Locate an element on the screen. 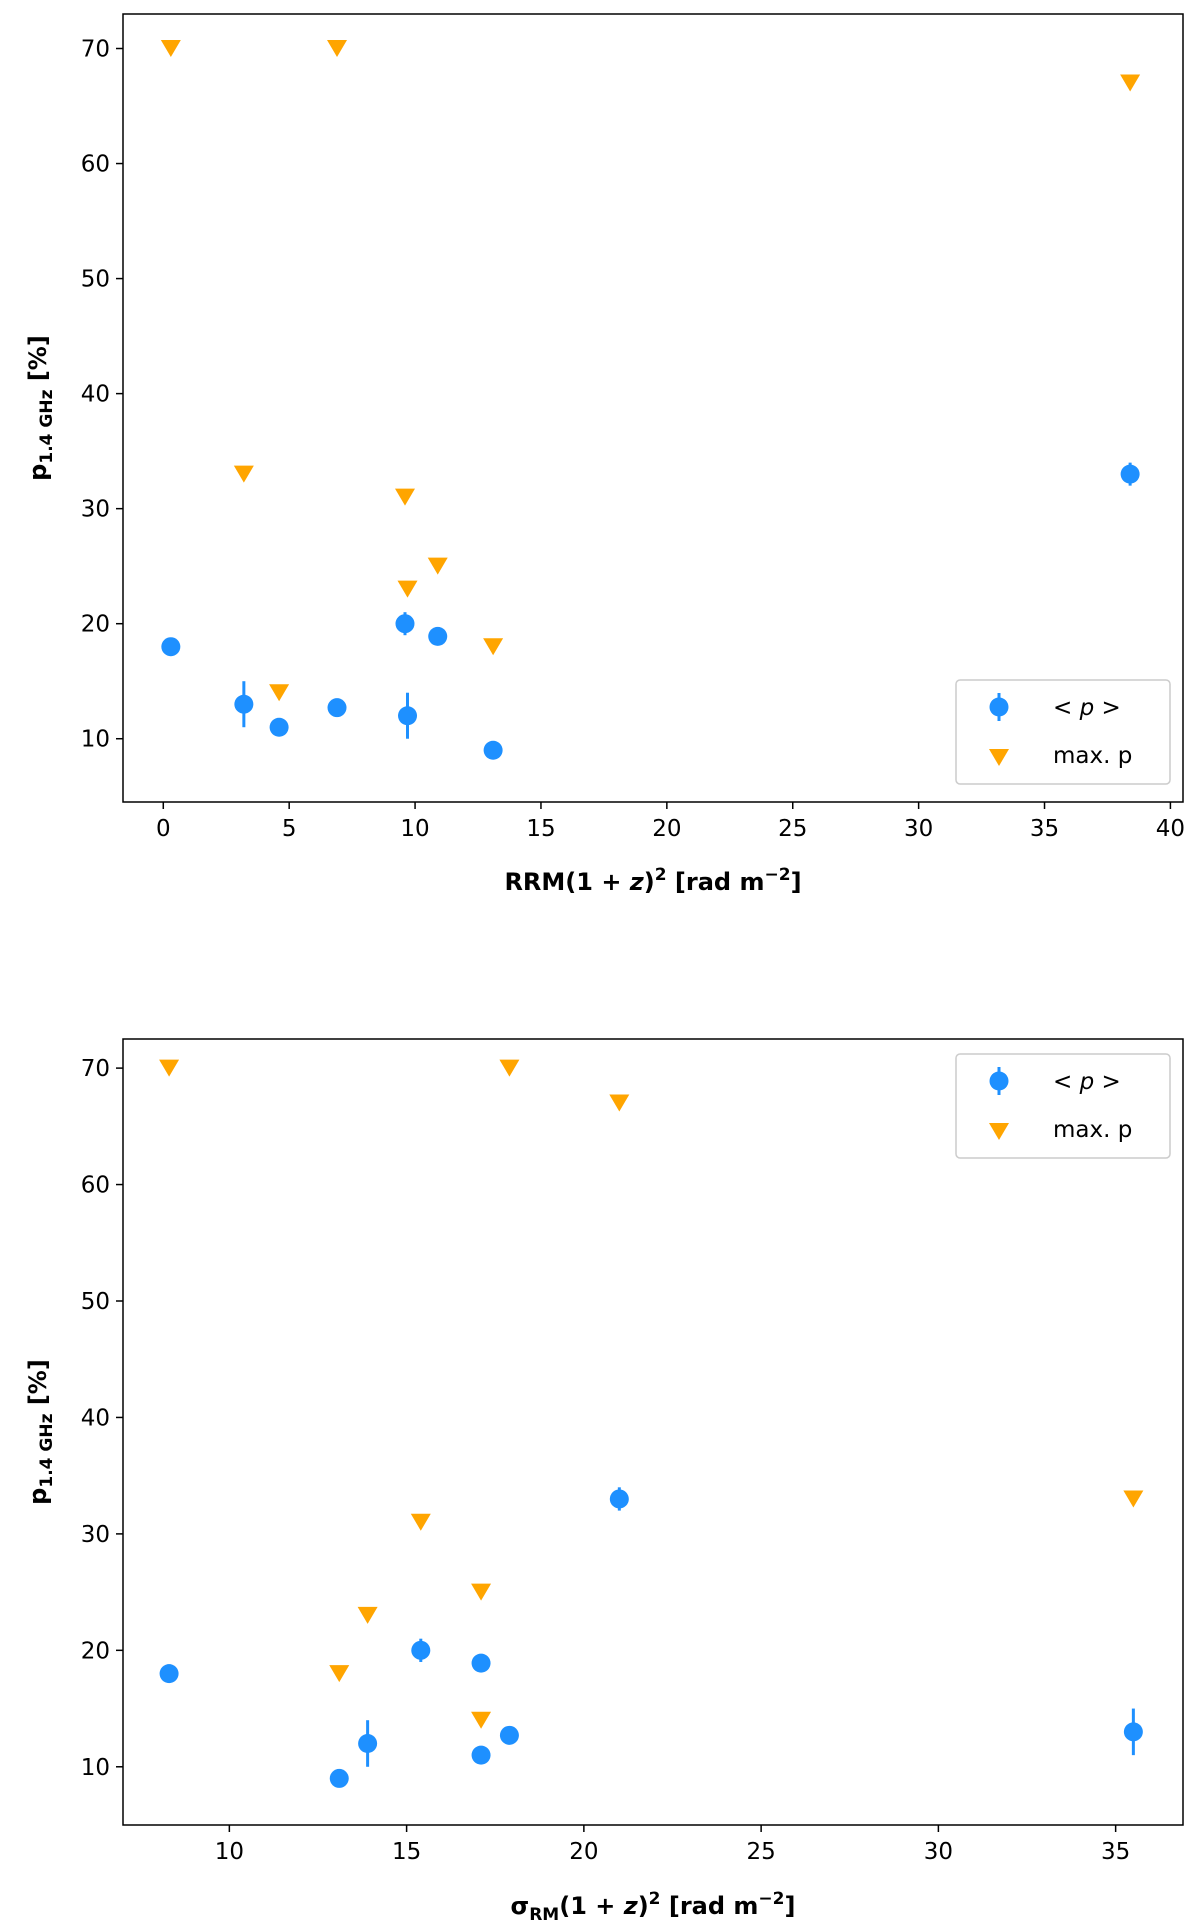 This screenshot has height=1932, width=1200. x-tick-label: 5 is located at coordinates (289, 829).